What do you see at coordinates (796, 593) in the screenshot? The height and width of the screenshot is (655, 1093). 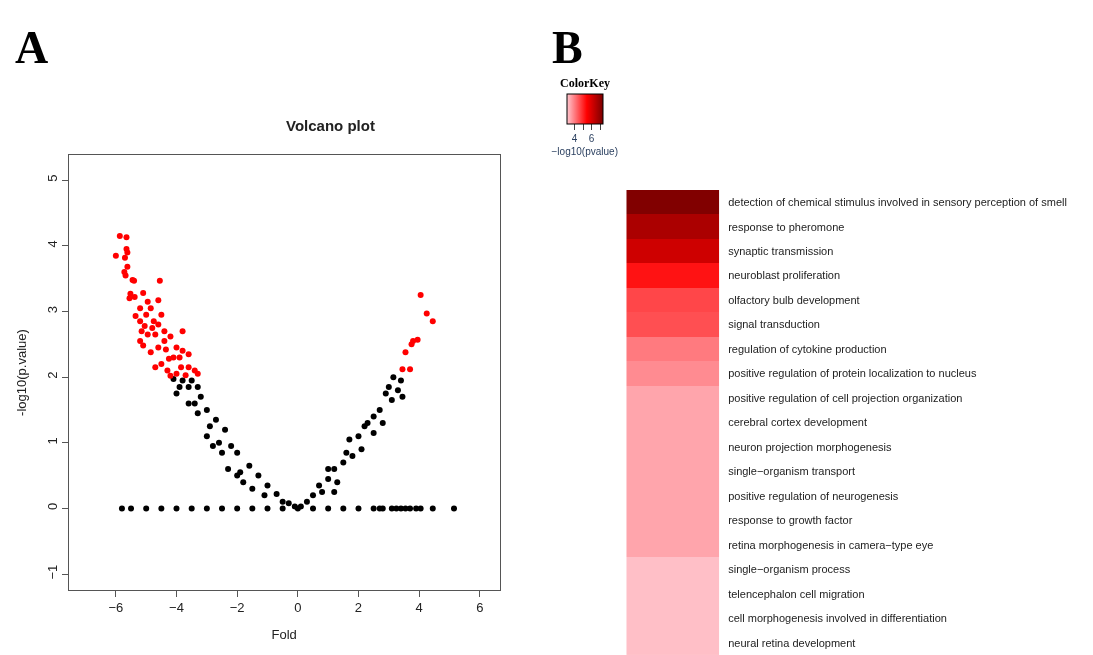 I see `y-tick-label: telencephalon cell migration` at bounding box center [796, 593].